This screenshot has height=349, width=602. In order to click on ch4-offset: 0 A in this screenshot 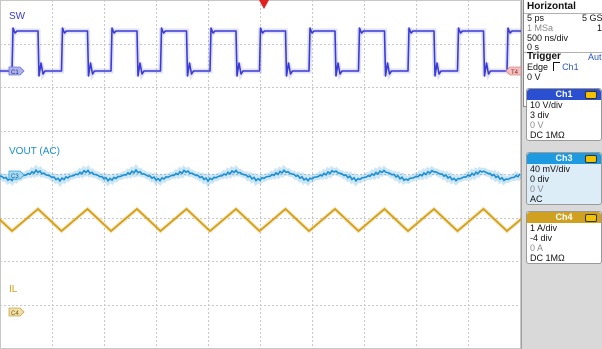, I will do `click(537, 248)`.